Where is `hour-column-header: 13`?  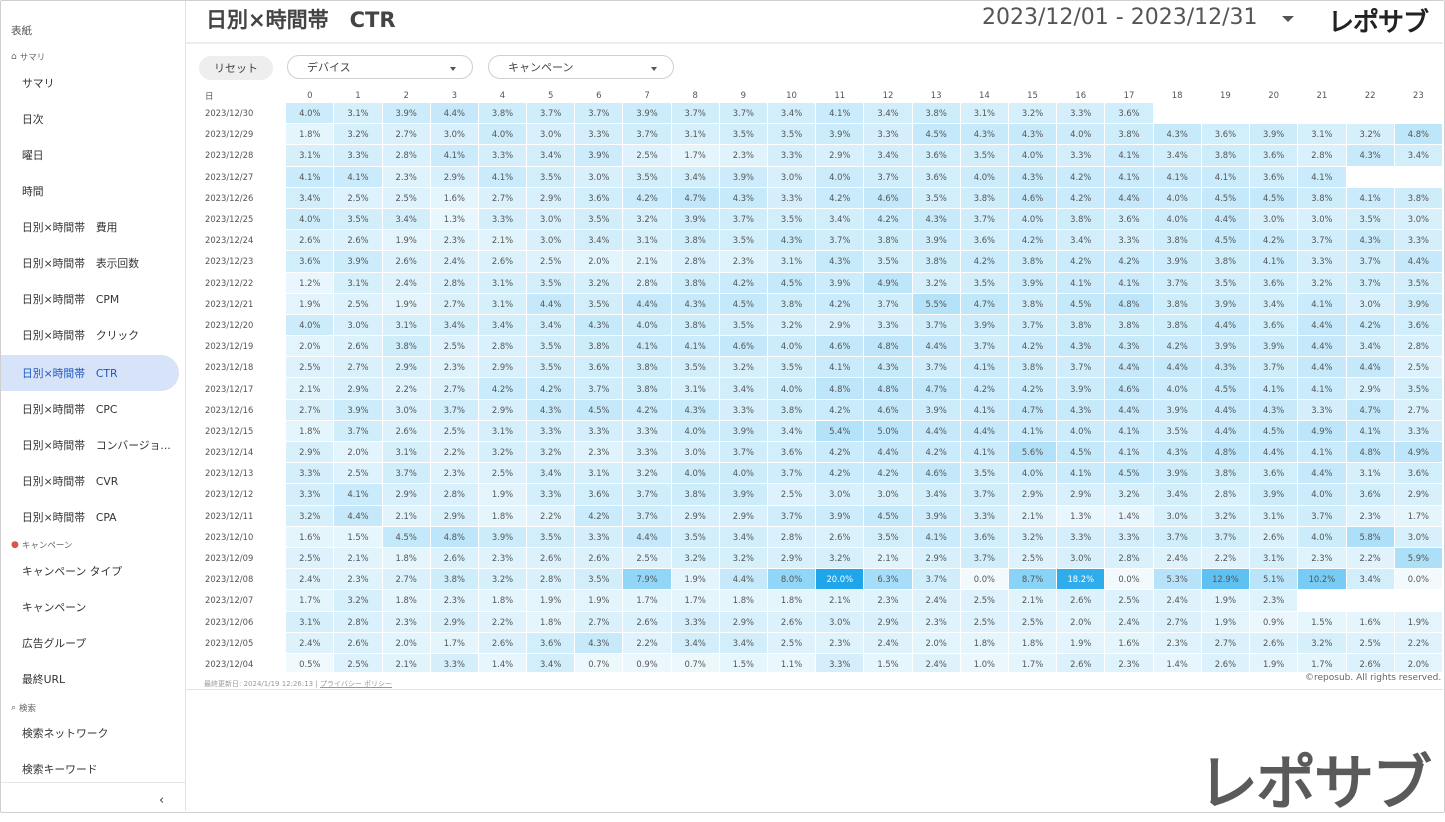
hour-column-header: 13 is located at coordinates (936, 95).